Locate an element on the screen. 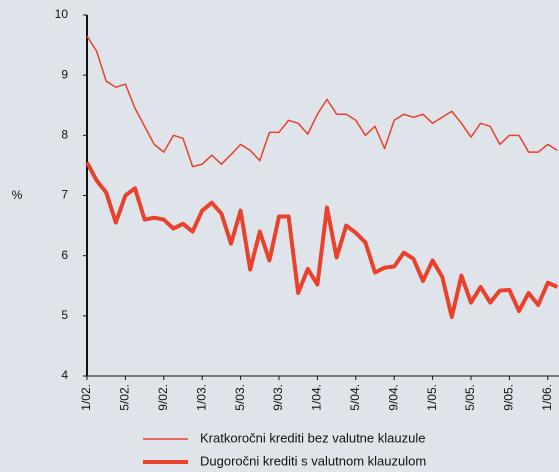  x-tick-label: 9/04. is located at coordinates (393, 397).